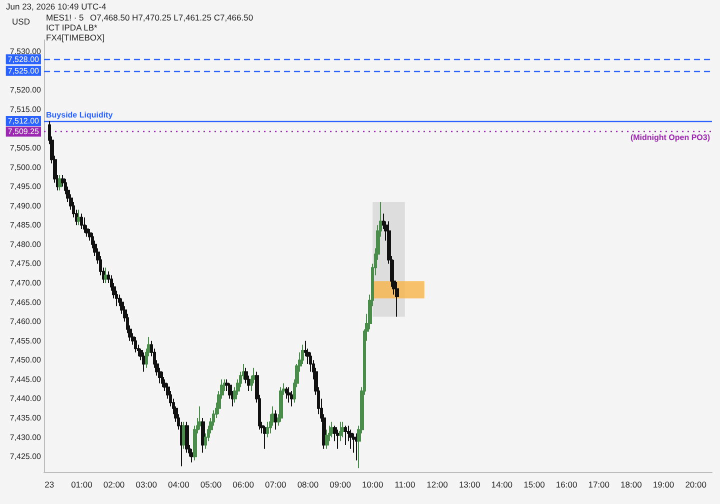 This screenshot has width=720, height=504. What do you see at coordinates (631, 485) in the screenshot?
I see `x-tick-label: 18:00` at bounding box center [631, 485].